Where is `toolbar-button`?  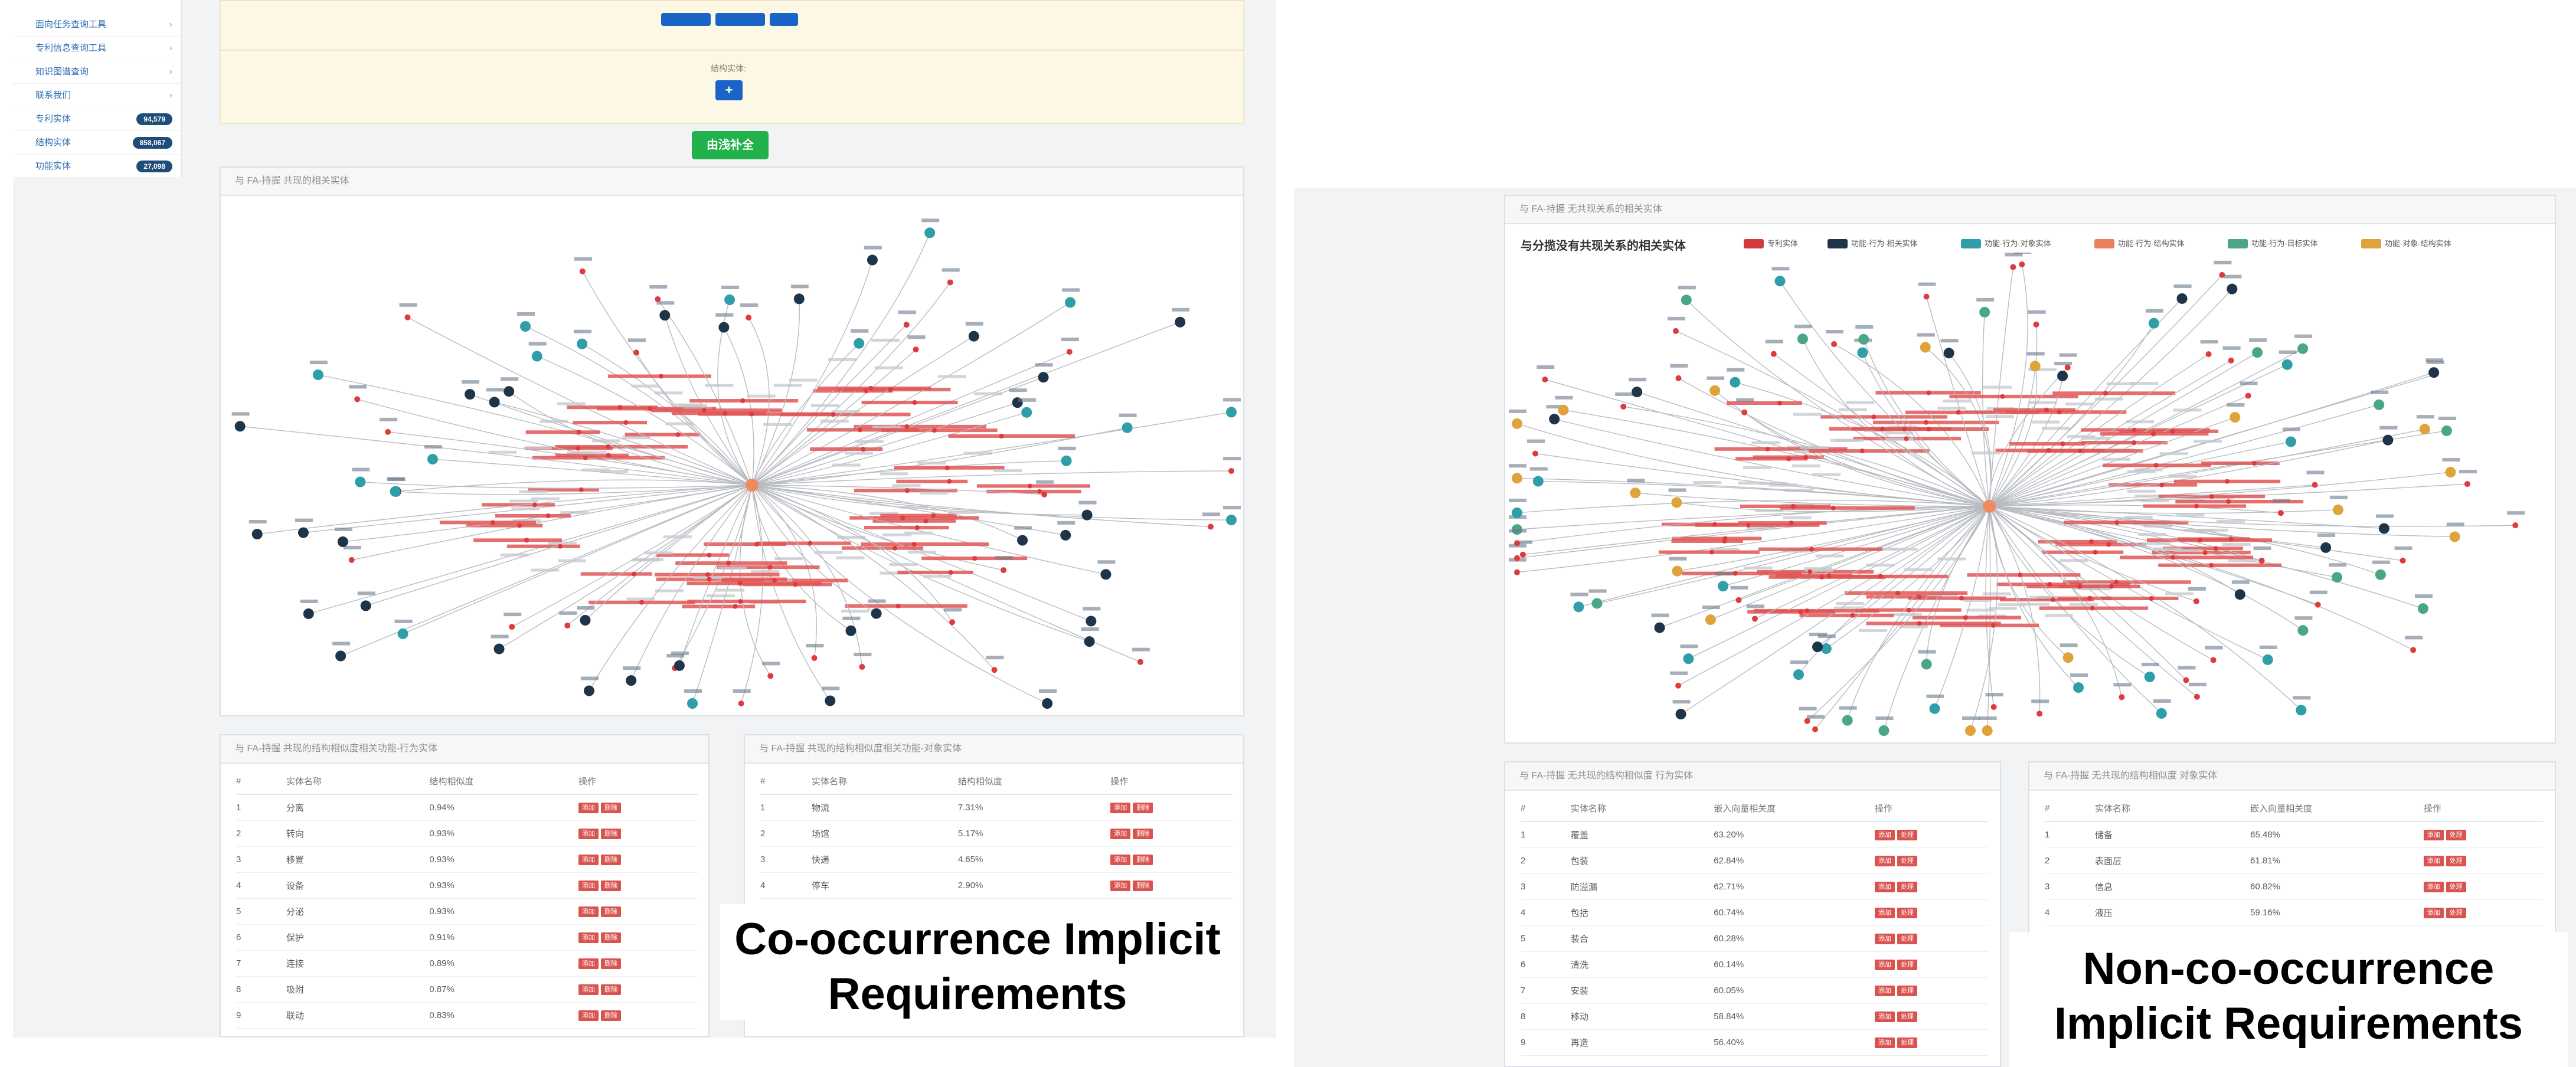 toolbar-button is located at coordinates (740, 19).